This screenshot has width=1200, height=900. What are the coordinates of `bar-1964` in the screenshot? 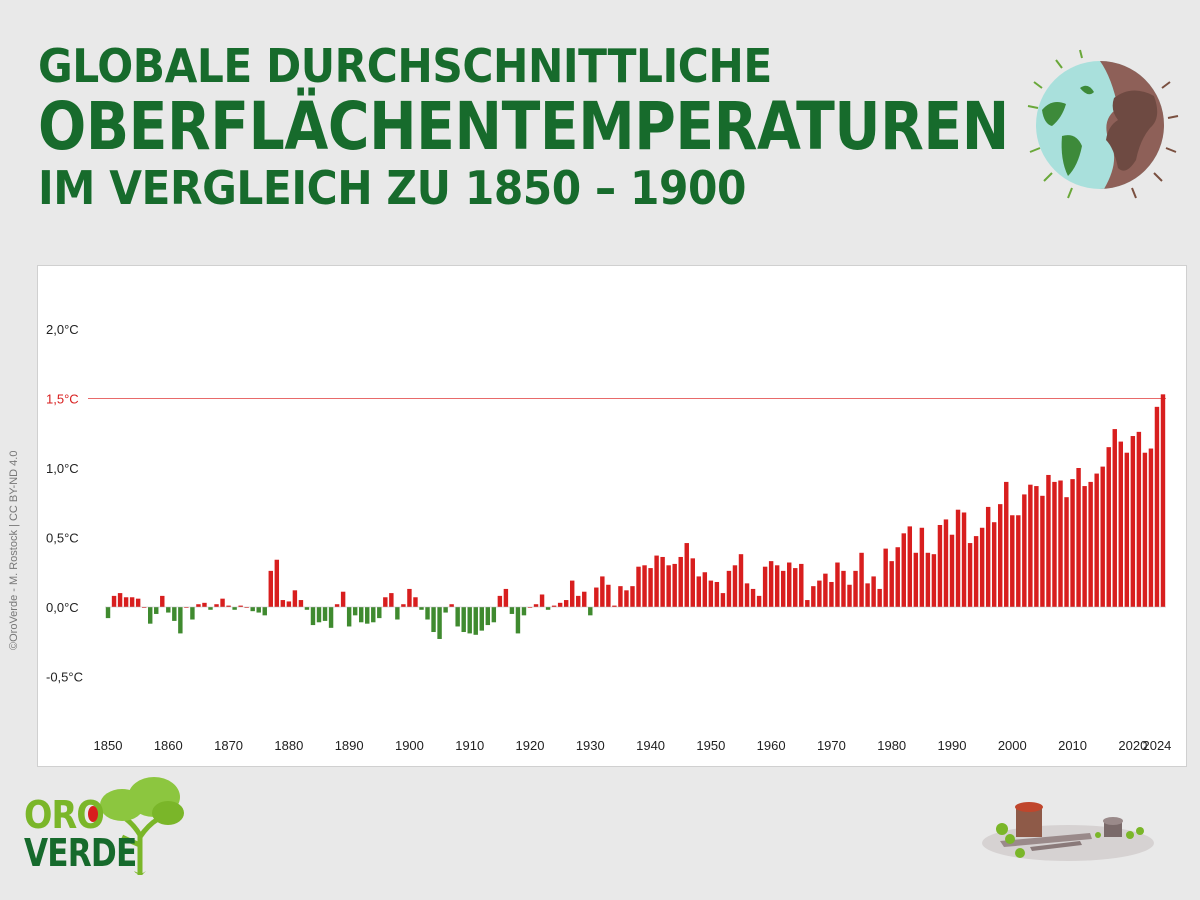 It's located at (795, 587).